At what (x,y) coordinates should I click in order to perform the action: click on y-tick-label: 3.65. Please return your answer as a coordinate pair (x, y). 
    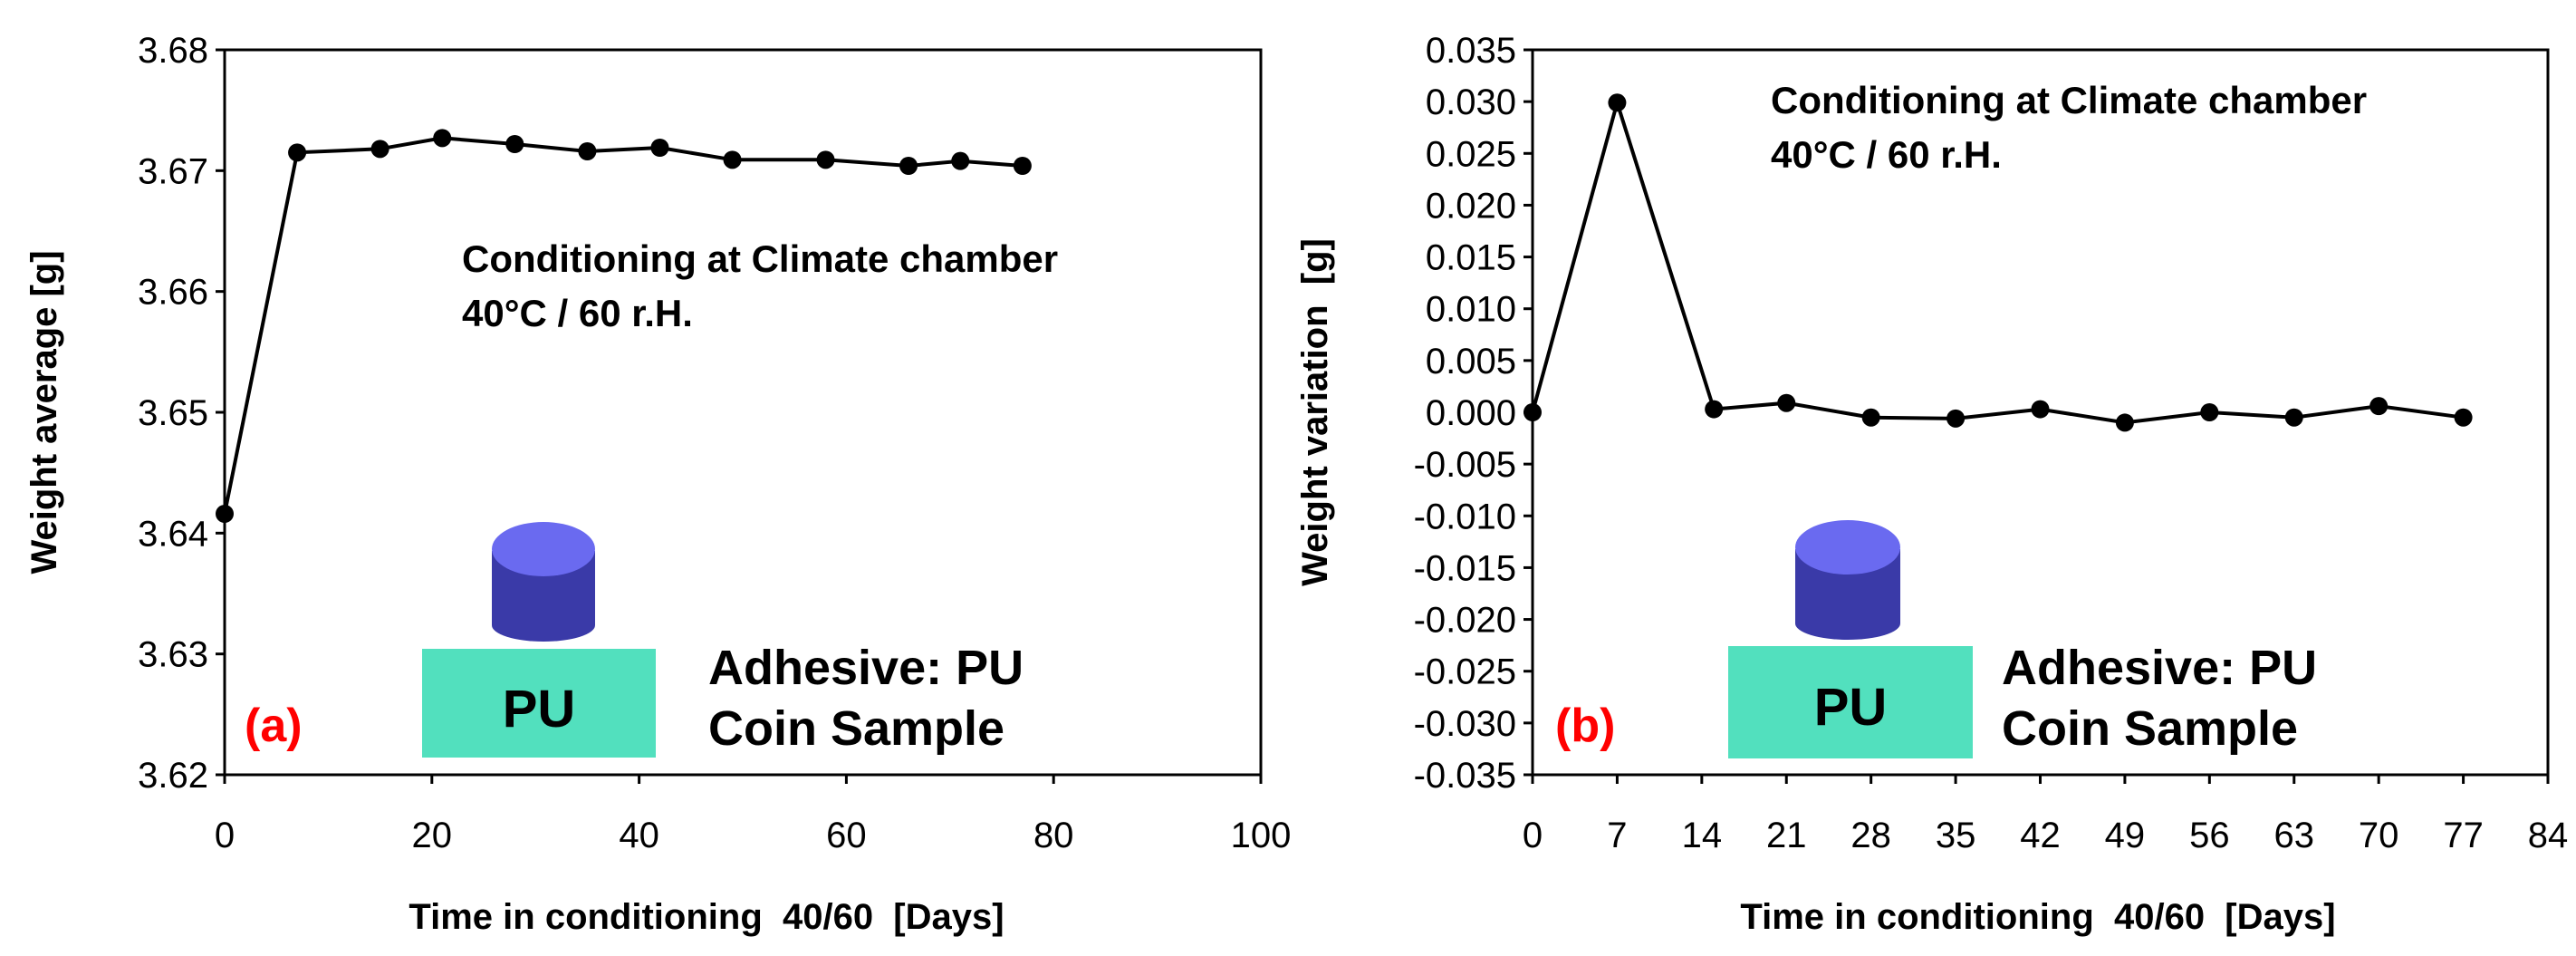
    Looking at the image, I should click on (173, 413).